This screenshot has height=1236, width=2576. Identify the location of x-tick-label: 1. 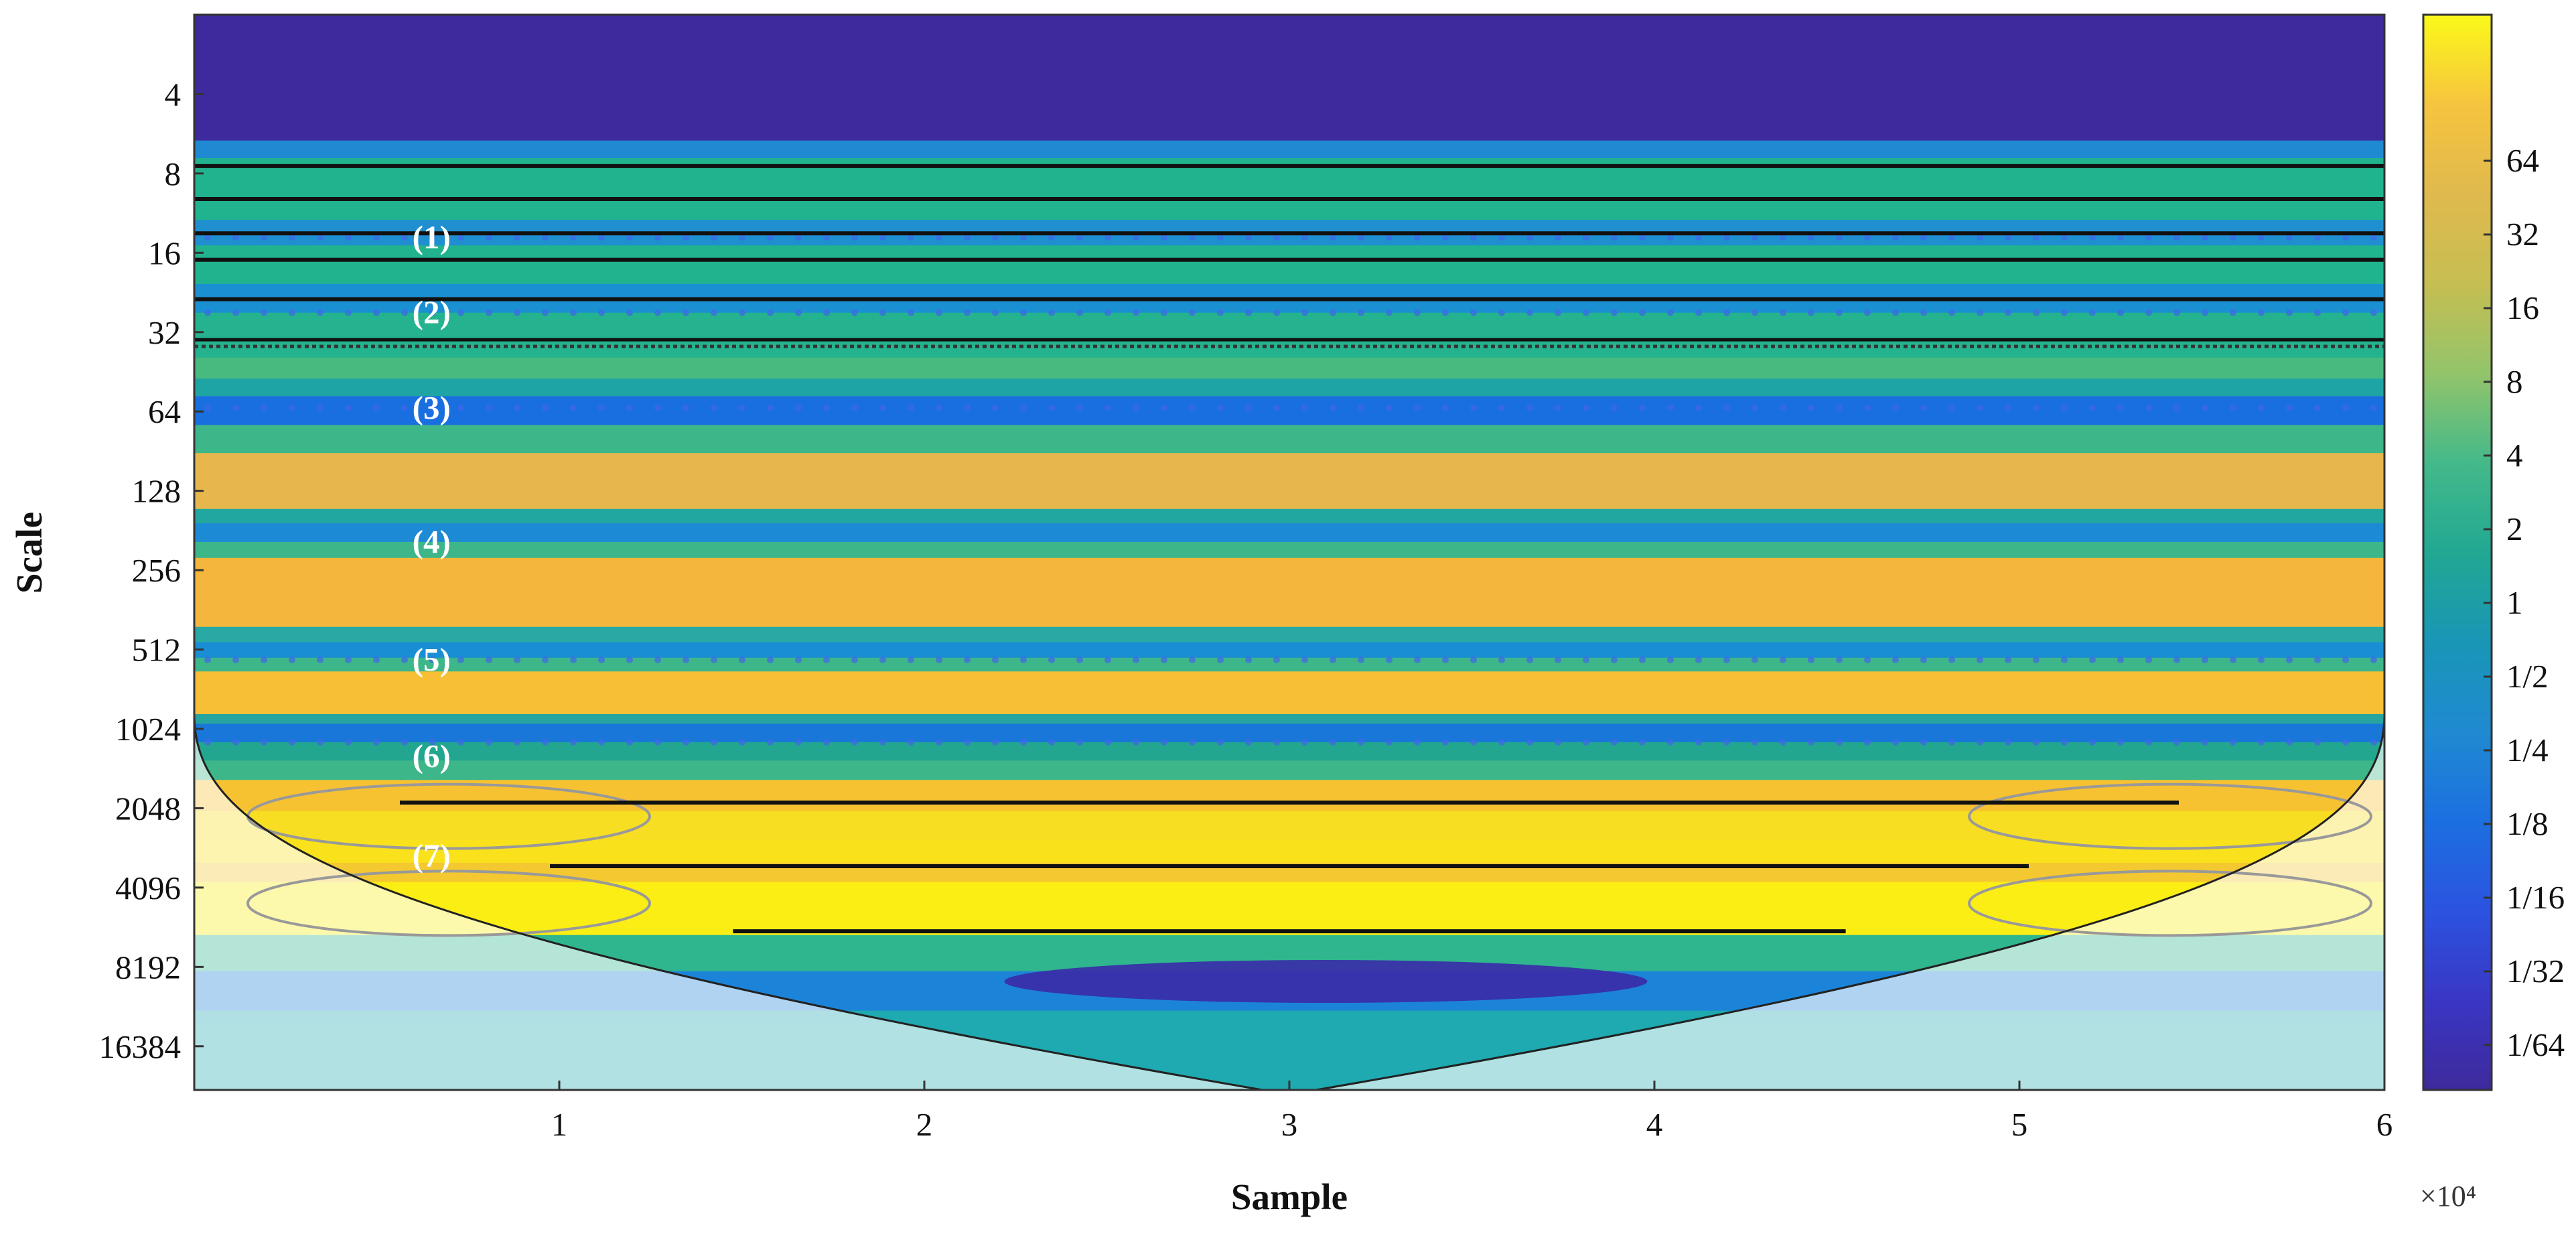
(559, 1124).